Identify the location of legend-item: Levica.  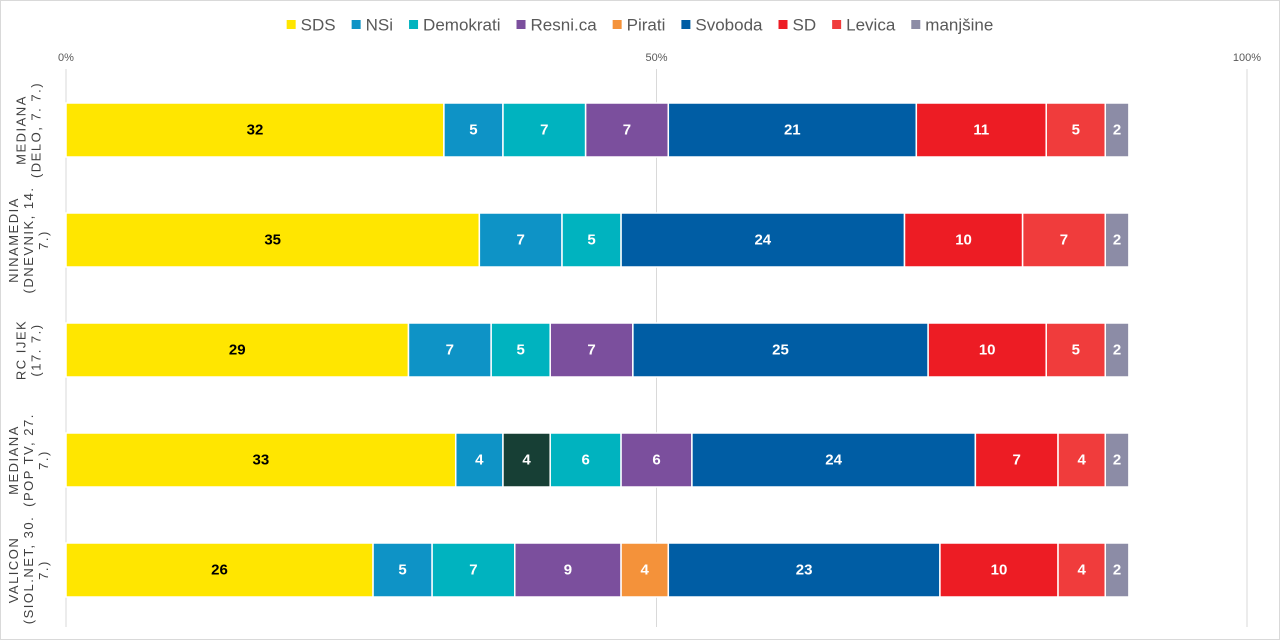
(864, 25).